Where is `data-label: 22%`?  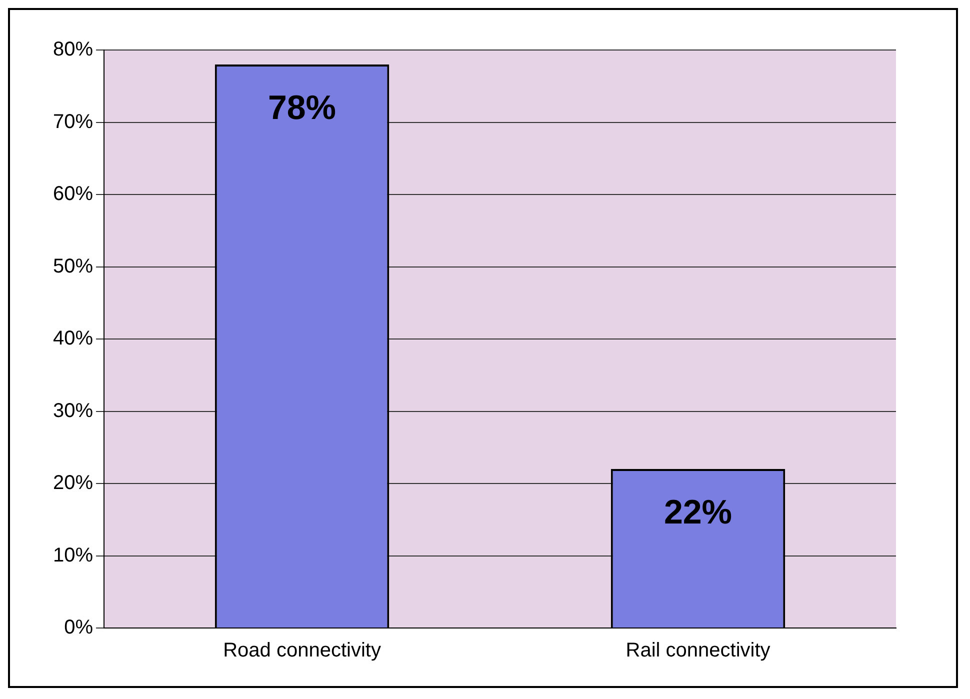 data-label: 22% is located at coordinates (698, 512).